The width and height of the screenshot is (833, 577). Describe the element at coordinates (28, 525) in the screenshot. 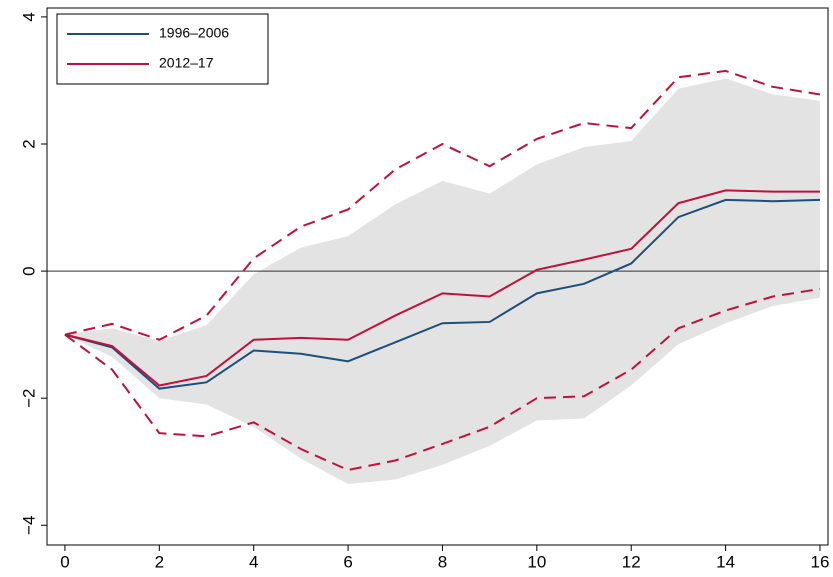

I see `y-tick-label: −4` at that location.